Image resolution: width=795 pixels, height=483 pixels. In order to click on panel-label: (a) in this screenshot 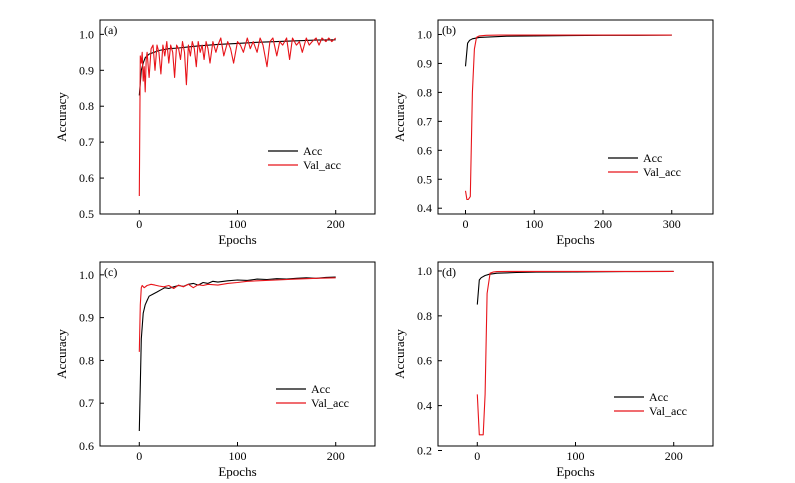, I will do `click(110, 30)`.